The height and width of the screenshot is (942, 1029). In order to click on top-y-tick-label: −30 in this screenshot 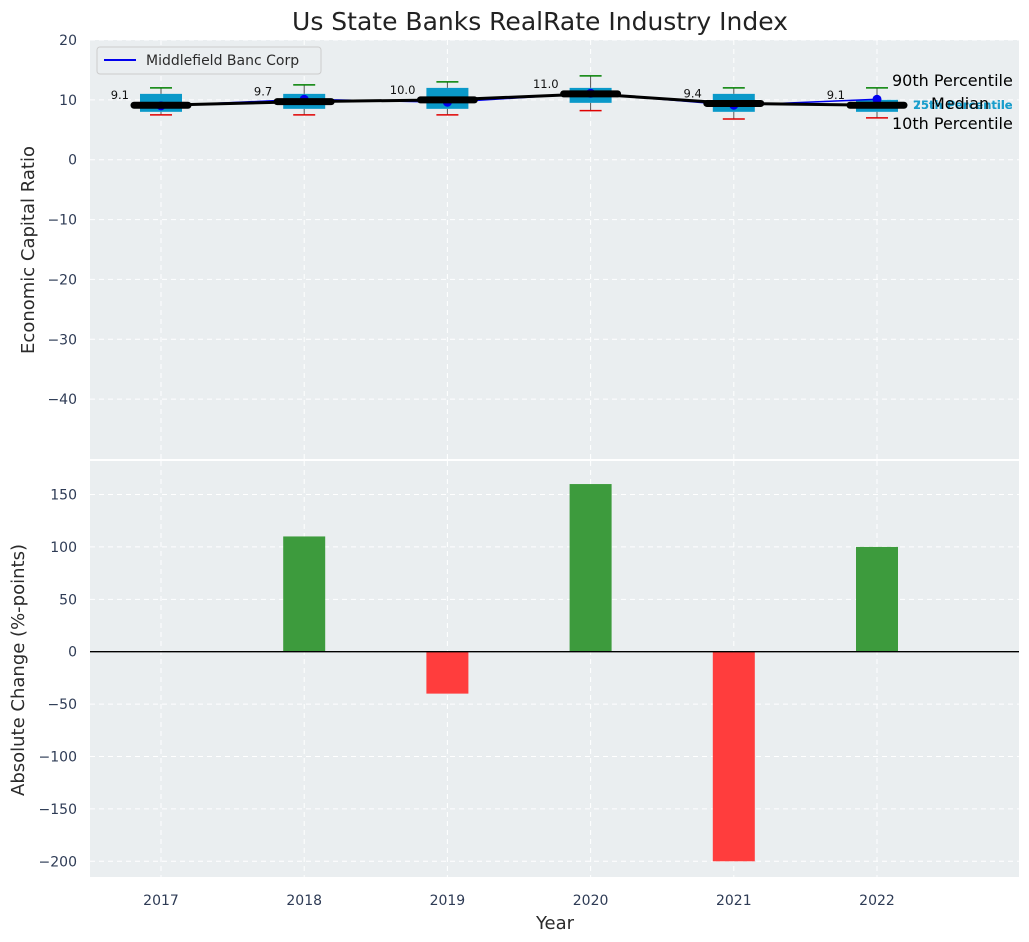, I will do `click(62, 340)`.